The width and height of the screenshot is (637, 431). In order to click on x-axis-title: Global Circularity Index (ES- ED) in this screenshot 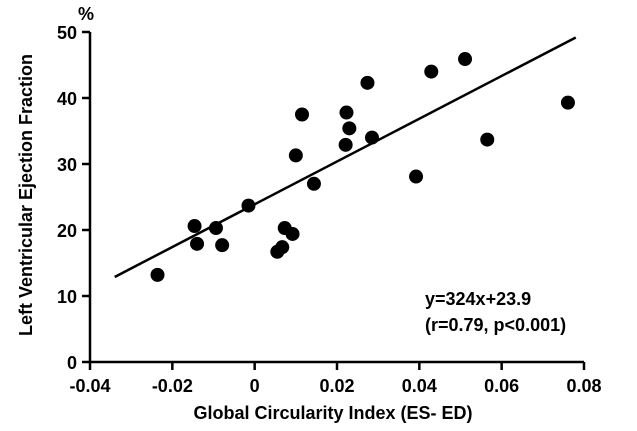, I will do `click(332, 413)`.